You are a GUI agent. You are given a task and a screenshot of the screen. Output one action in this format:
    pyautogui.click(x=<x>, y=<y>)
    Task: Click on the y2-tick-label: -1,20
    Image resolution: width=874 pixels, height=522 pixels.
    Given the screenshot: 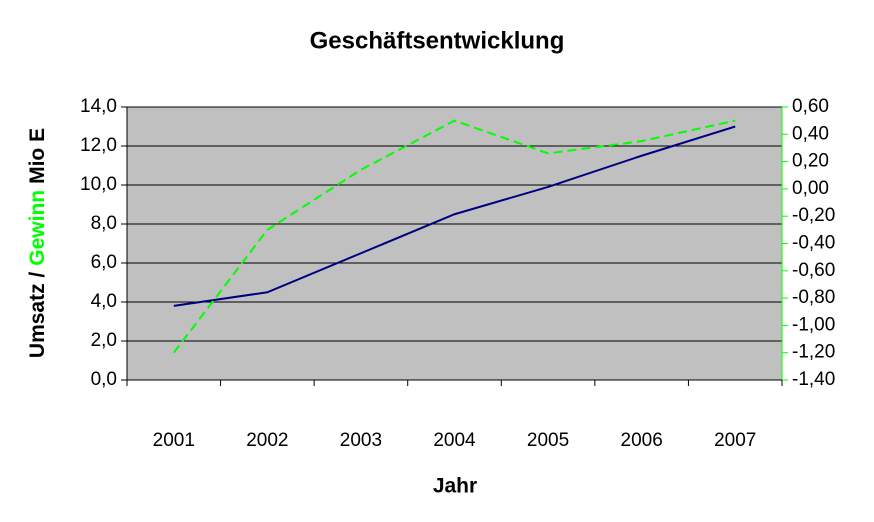 What is the action you would take?
    pyautogui.click(x=813, y=352)
    